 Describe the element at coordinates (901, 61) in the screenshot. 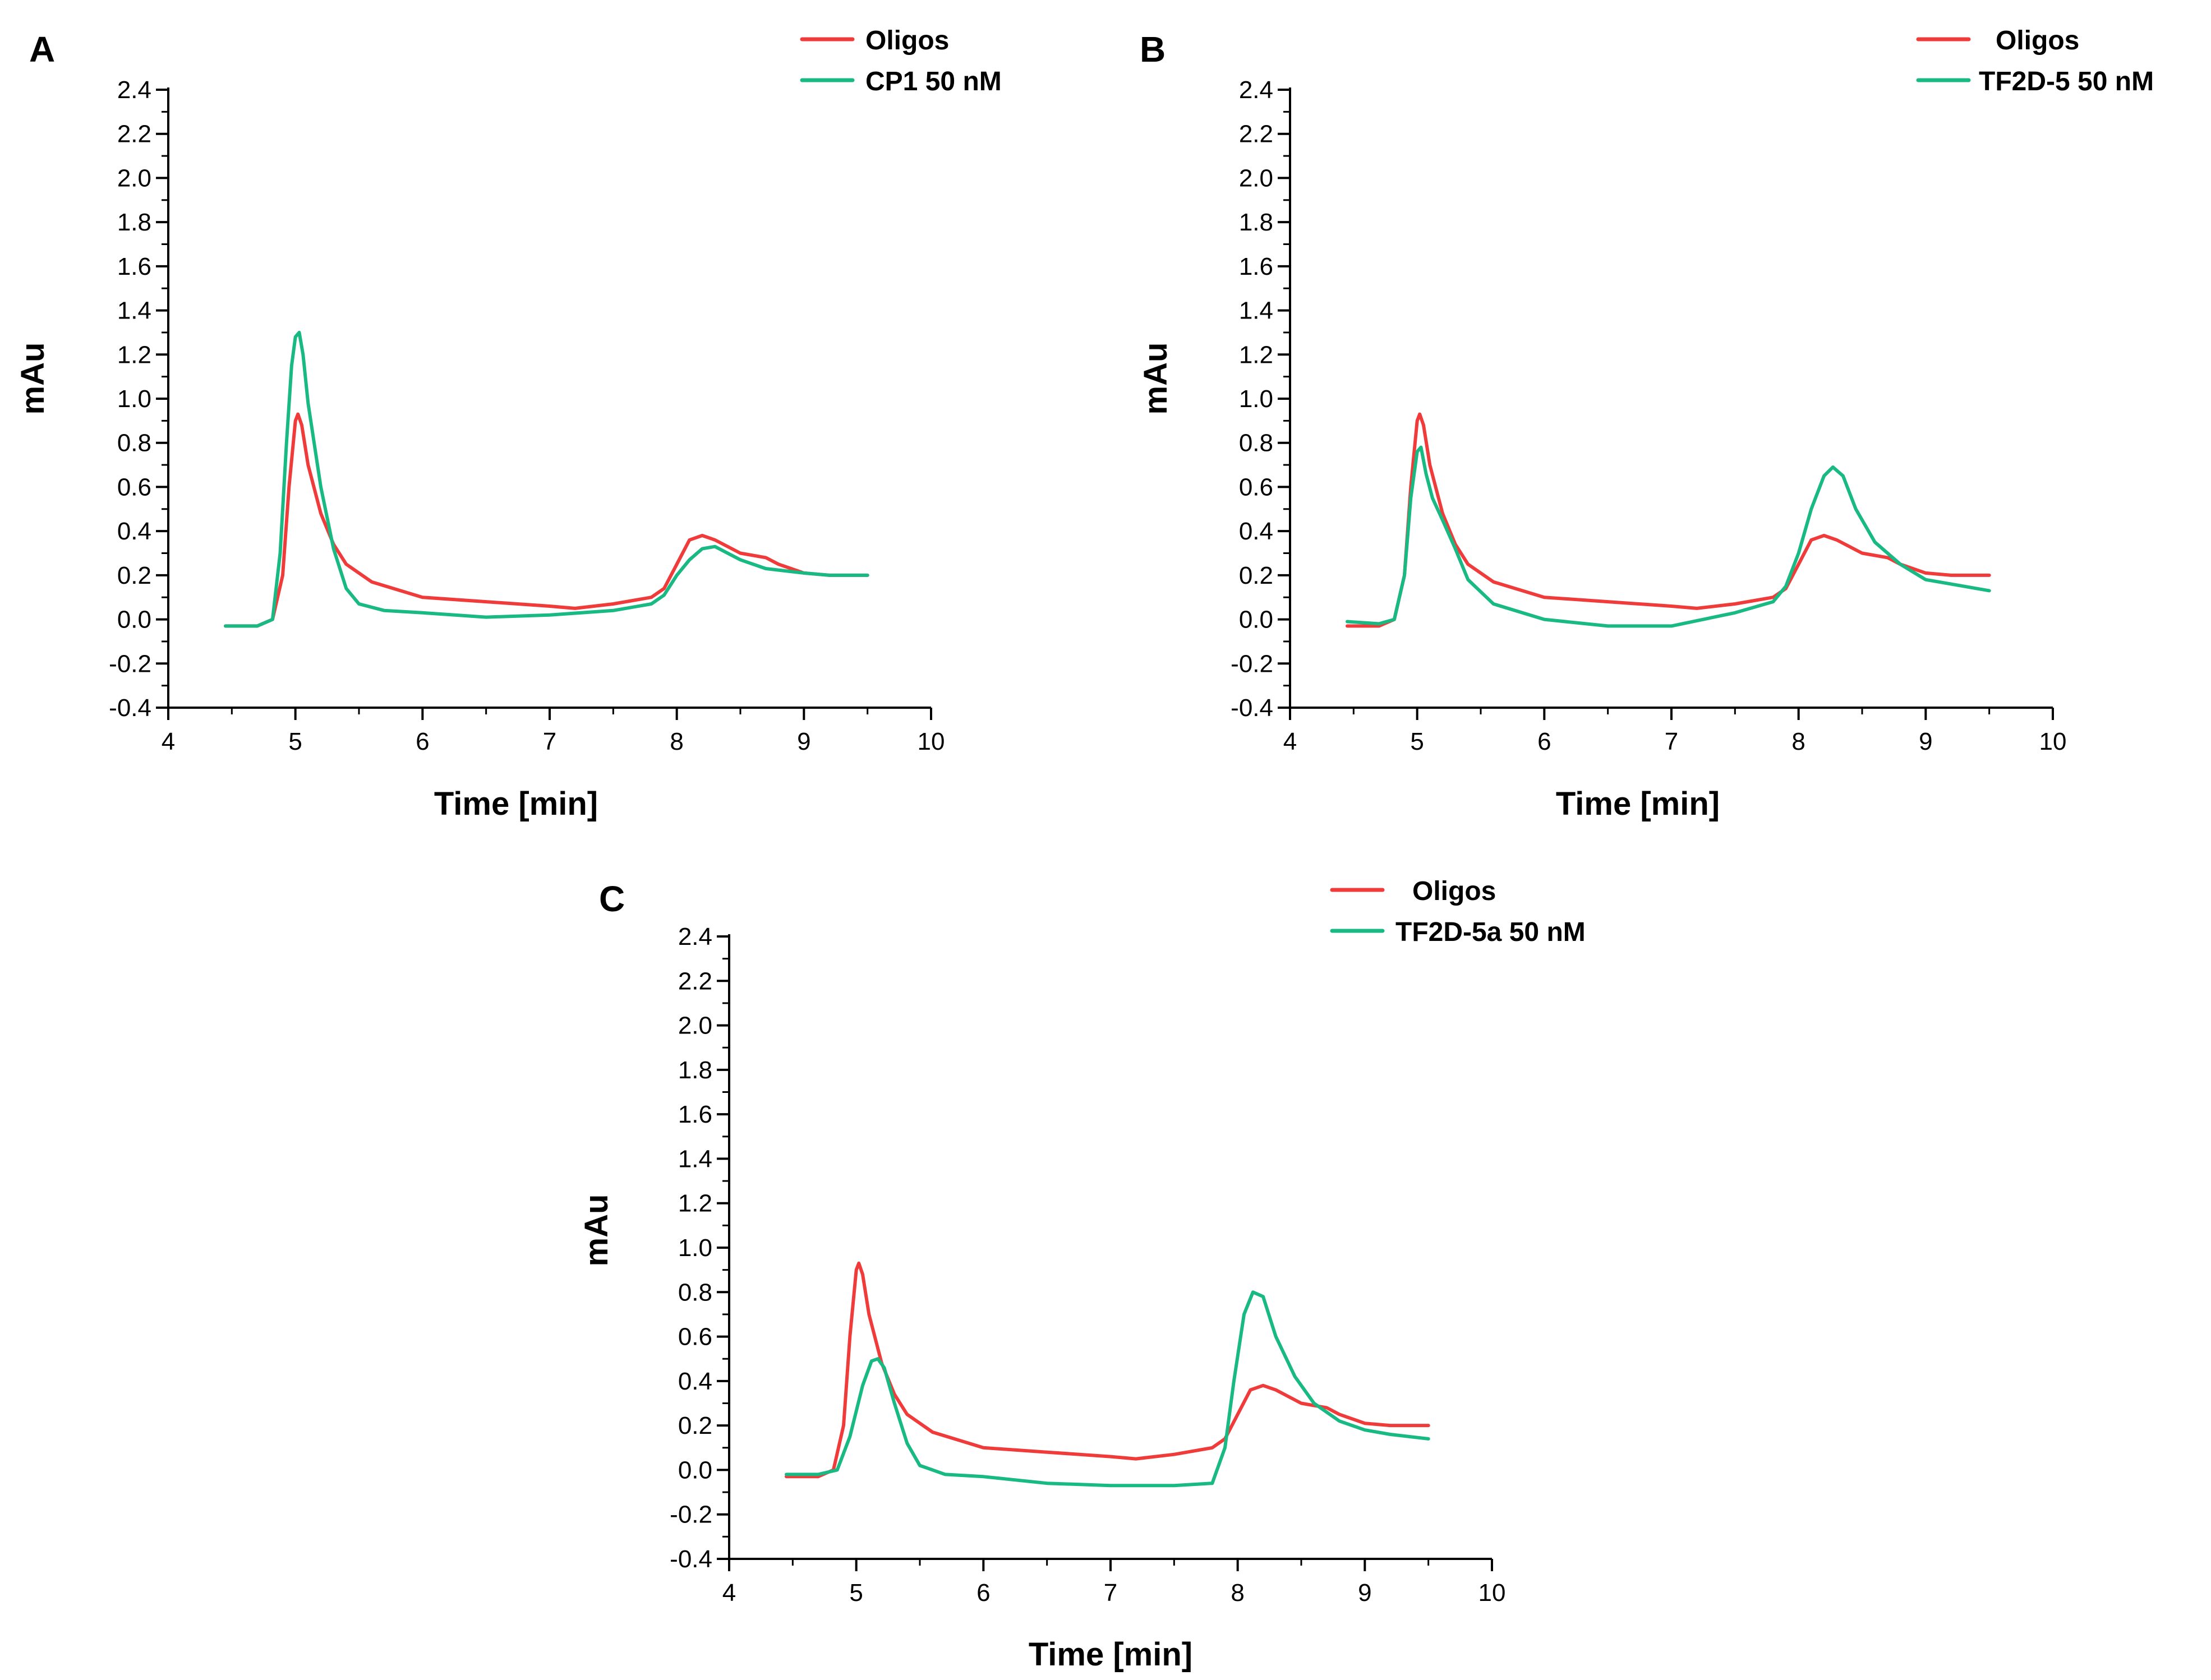

I see `panel-a-legend: Oligos CP1 50 nM` at that location.